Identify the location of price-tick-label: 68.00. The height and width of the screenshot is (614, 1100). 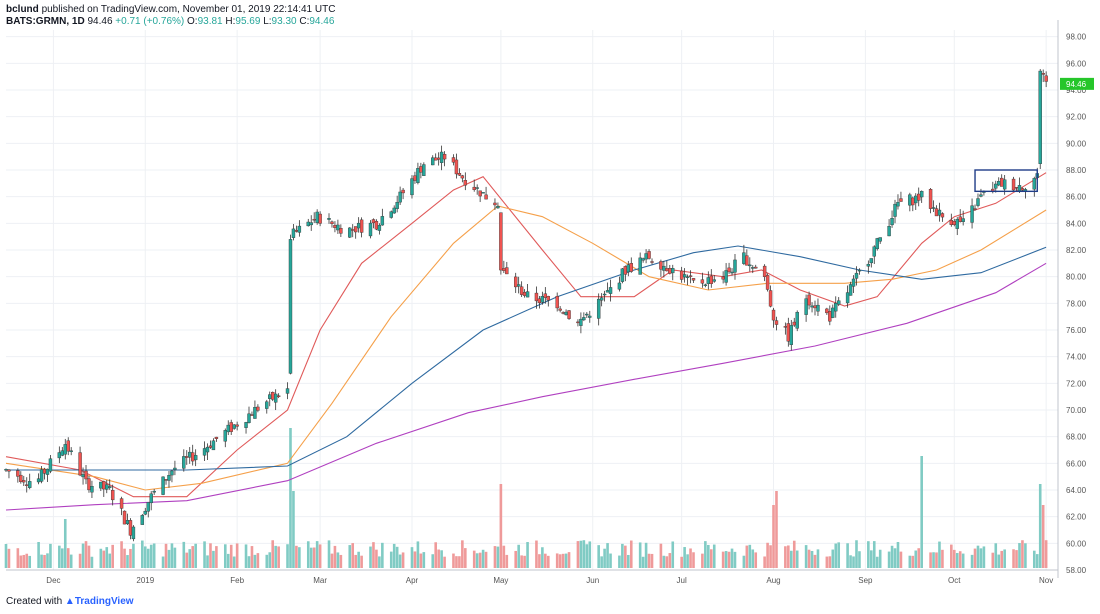
(1076, 437).